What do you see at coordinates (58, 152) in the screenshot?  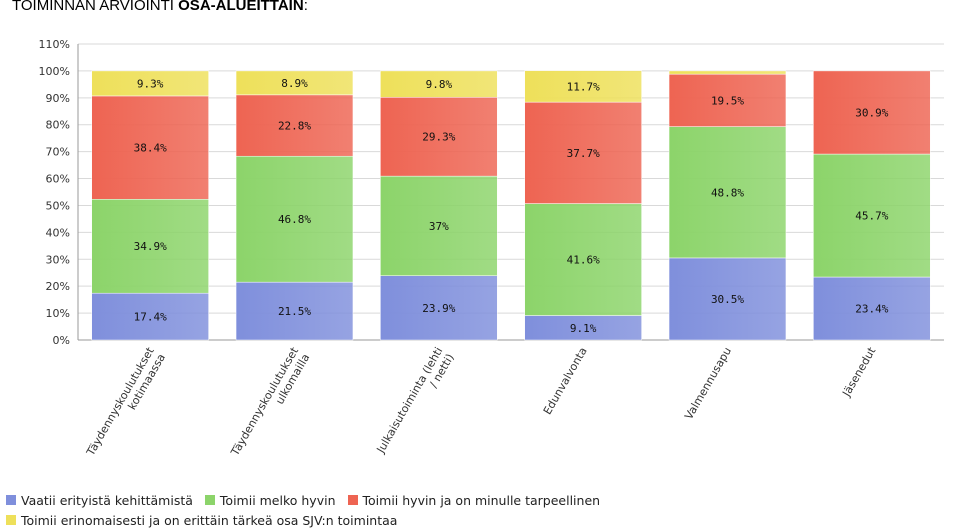 I see `y-tick-label: 70%` at bounding box center [58, 152].